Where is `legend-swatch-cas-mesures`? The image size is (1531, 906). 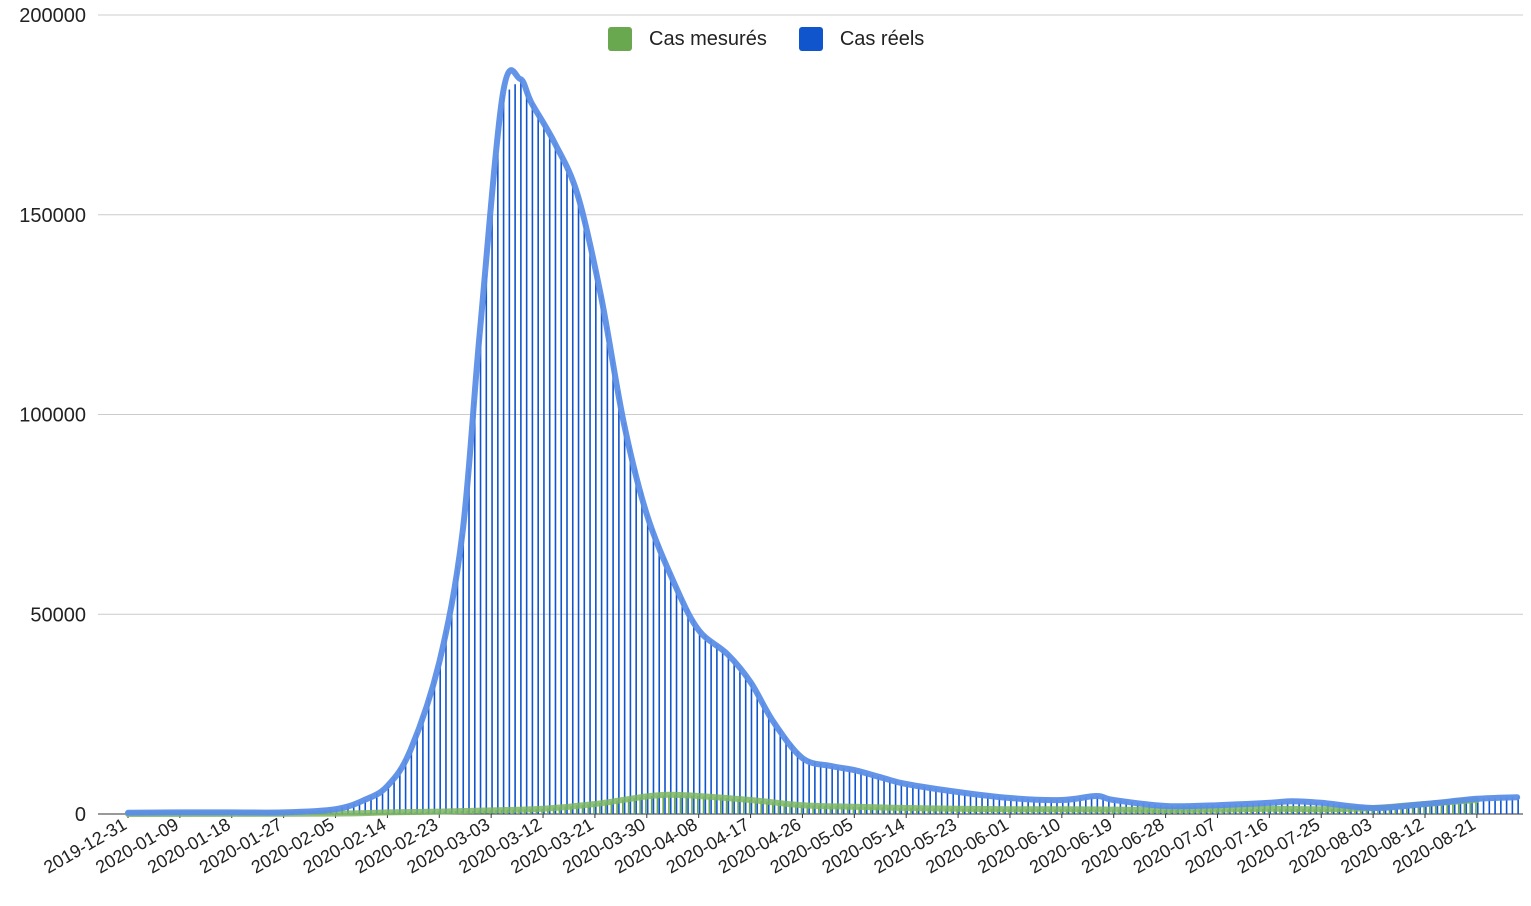
legend-swatch-cas-mesures is located at coordinates (620, 39).